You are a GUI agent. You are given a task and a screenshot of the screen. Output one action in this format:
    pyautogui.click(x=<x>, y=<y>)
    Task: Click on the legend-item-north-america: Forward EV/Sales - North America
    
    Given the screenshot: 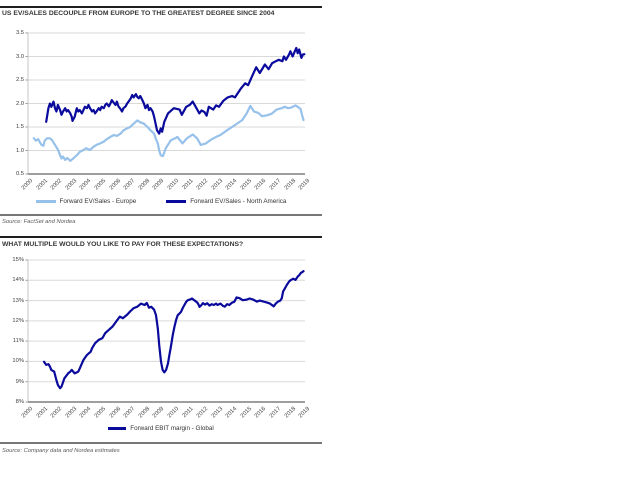 What is the action you would take?
    pyautogui.click(x=226, y=201)
    